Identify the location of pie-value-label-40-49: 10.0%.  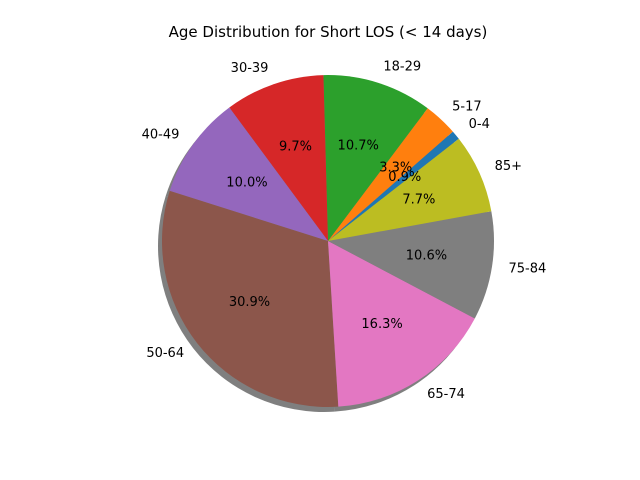
(246, 183).